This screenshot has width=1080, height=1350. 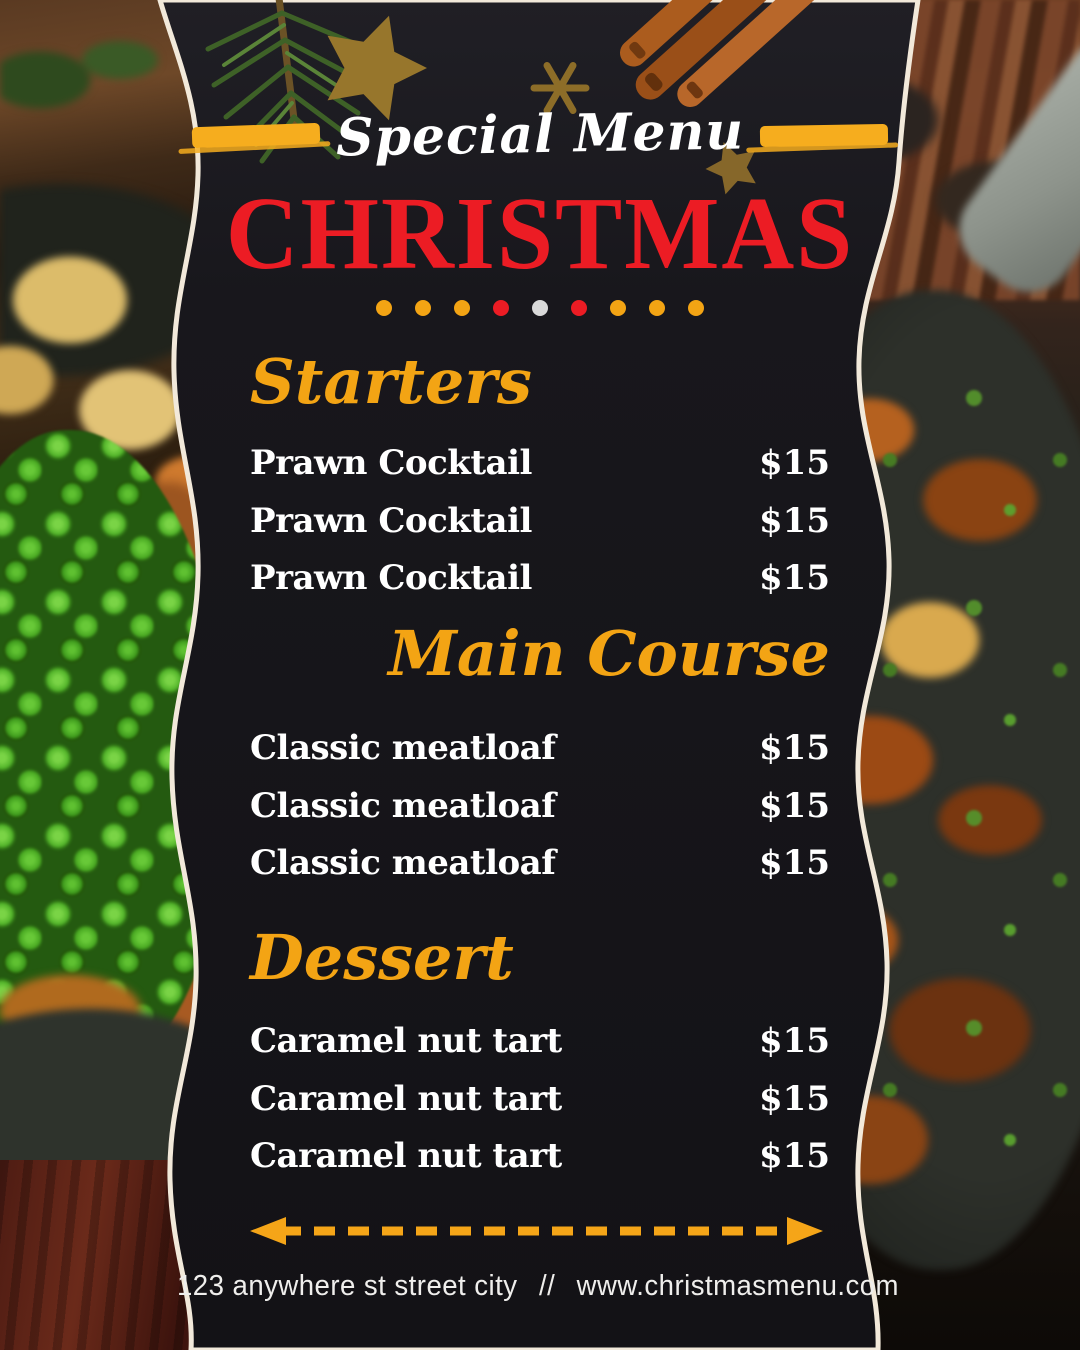 What do you see at coordinates (382, 957) in the screenshot?
I see `section-header-dessert: Dessert` at bounding box center [382, 957].